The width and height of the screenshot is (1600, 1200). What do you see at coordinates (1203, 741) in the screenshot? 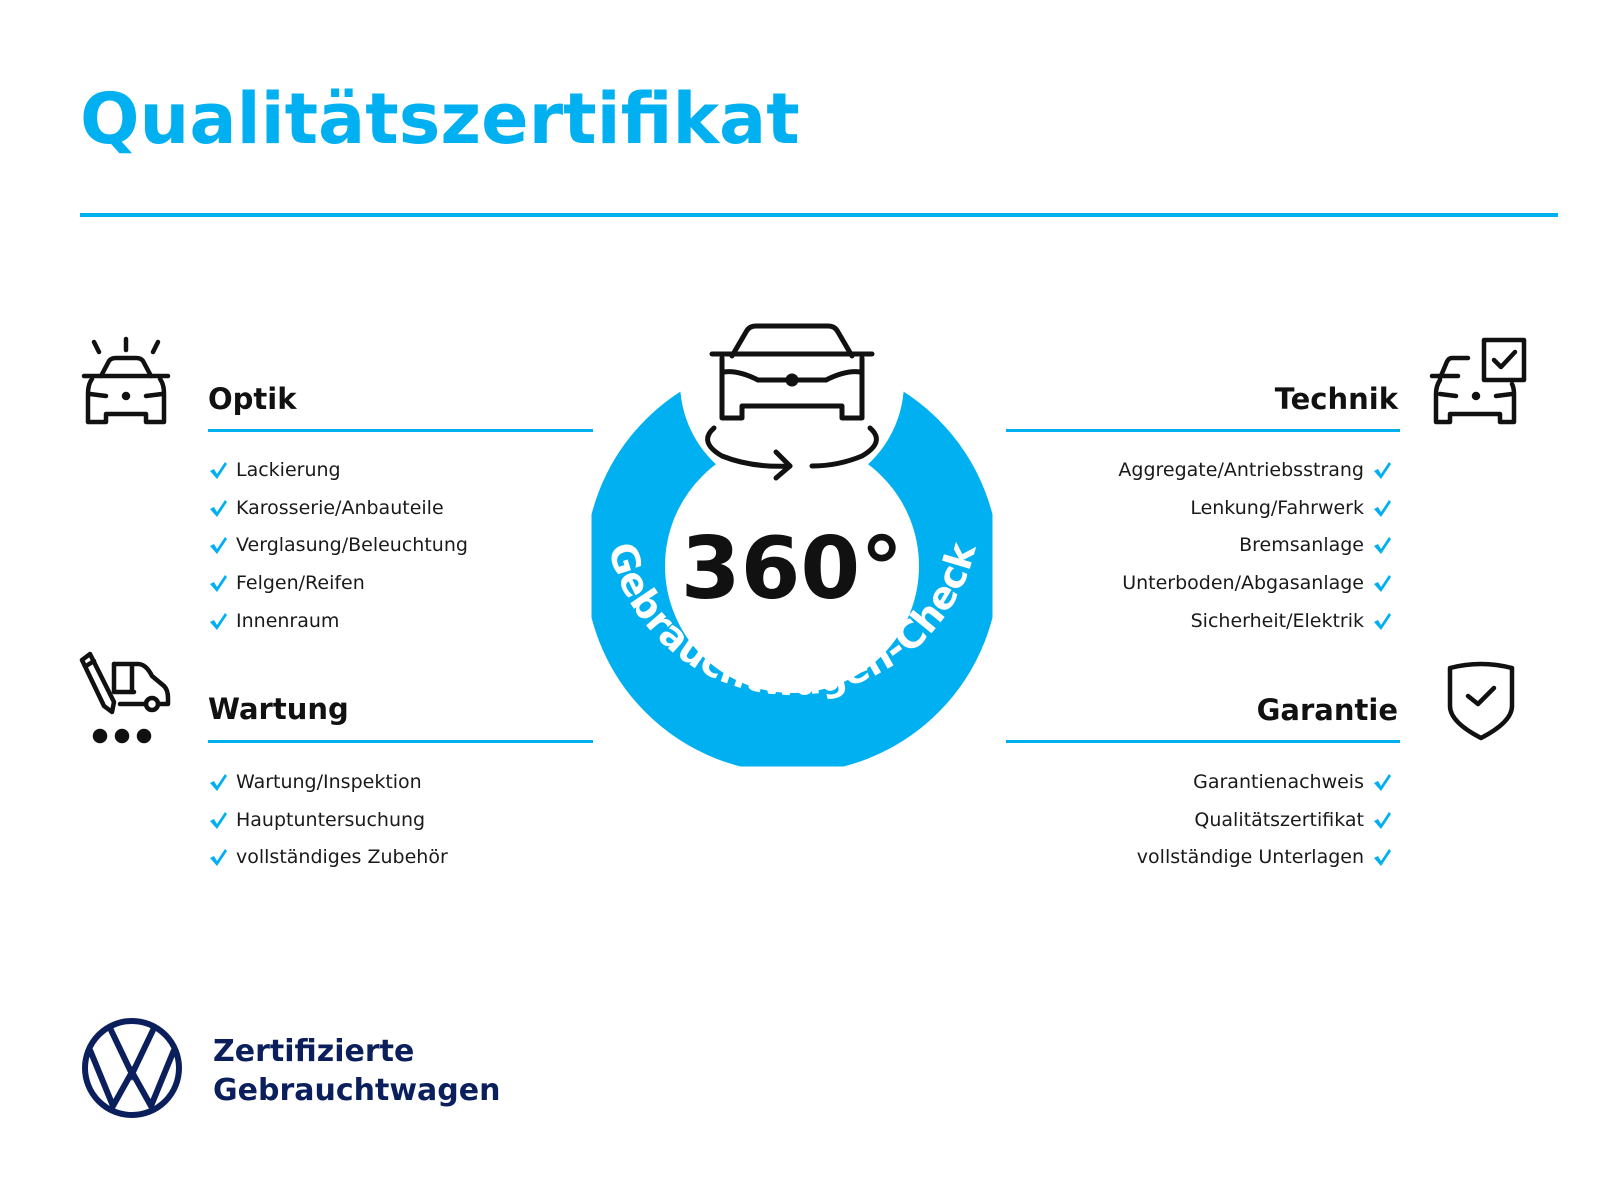
I see `garantie-divider` at bounding box center [1203, 741].